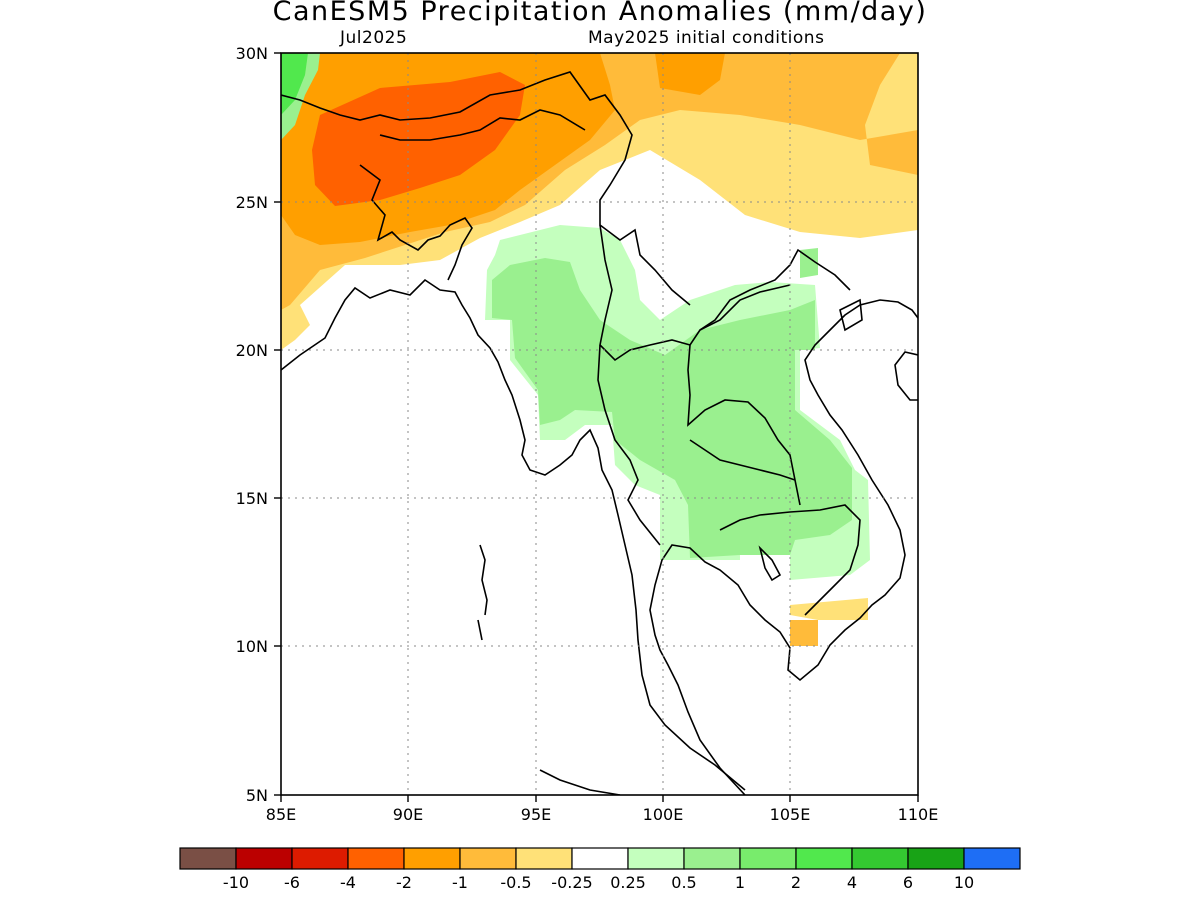 This screenshot has width=1200, height=900. Describe the element at coordinates (790, 814) in the screenshot. I see `lon-label-105e: 105E` at that location.